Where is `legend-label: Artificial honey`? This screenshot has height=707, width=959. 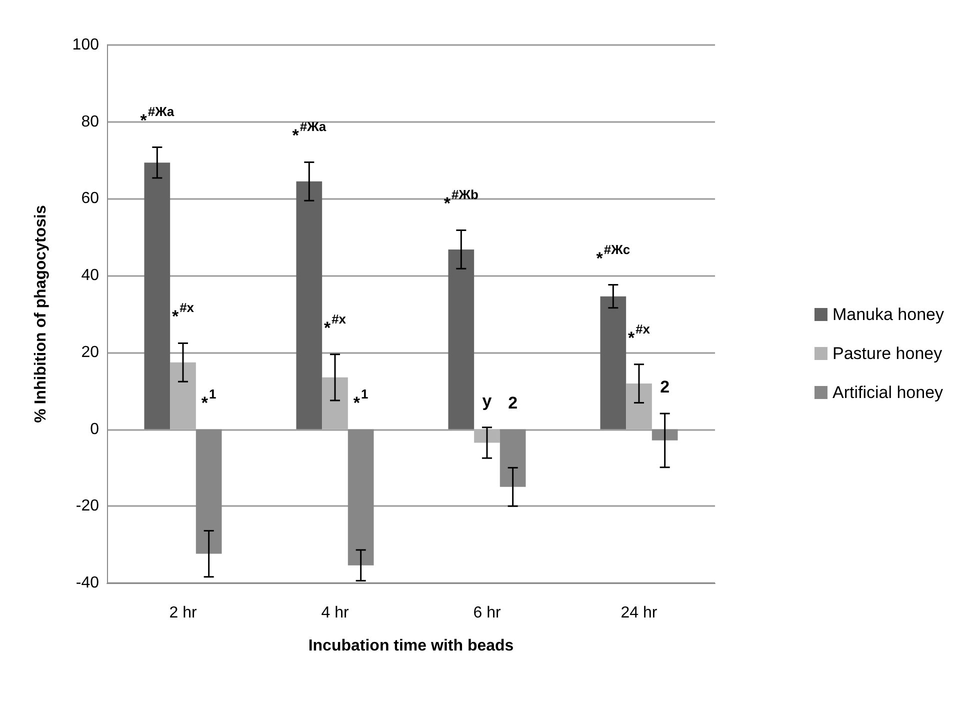 legend-label: Artificial honey is located at coordinates (888, 392).